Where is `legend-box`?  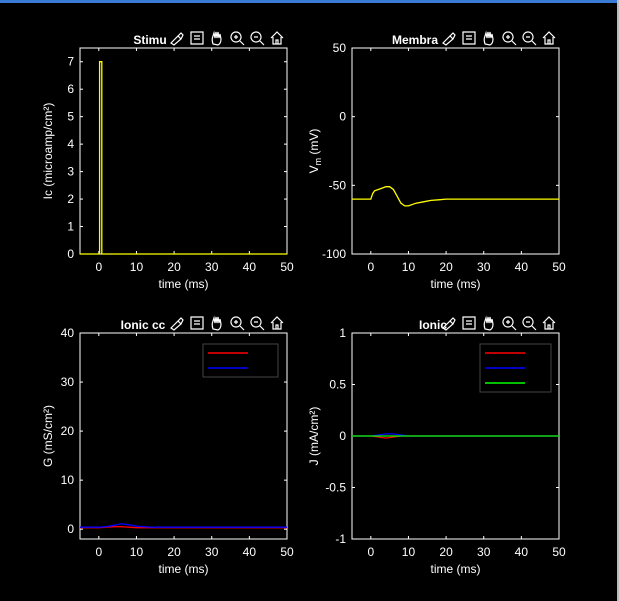 legend-box is located at coordinates (240, 360).